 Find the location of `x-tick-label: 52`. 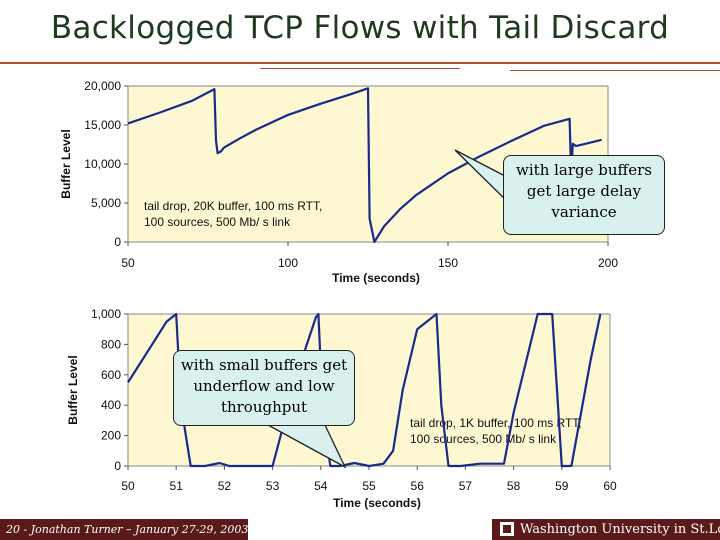

x-tick-label: 52 is located at coordinates (225, 486).